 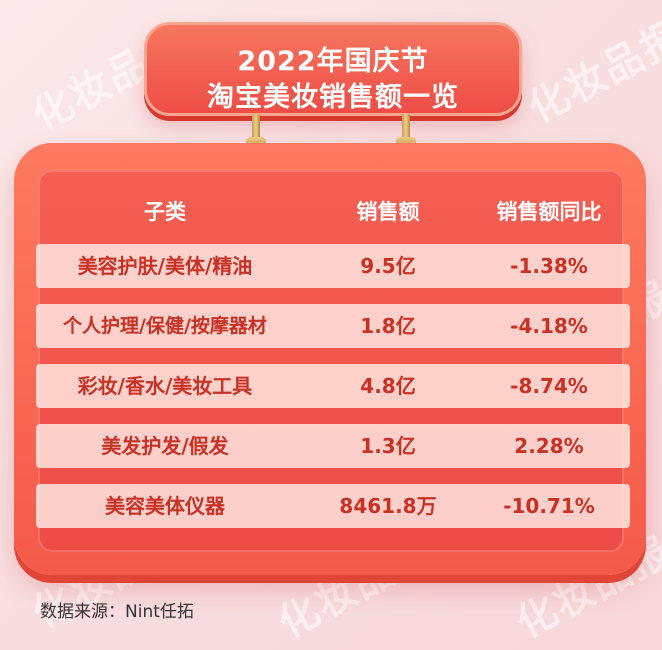 What do you see at coordinates (165, 266) in the screenshot?
I see `row-subcategory: 美容护肤/美体/精油` at bounding box center [165, 266].